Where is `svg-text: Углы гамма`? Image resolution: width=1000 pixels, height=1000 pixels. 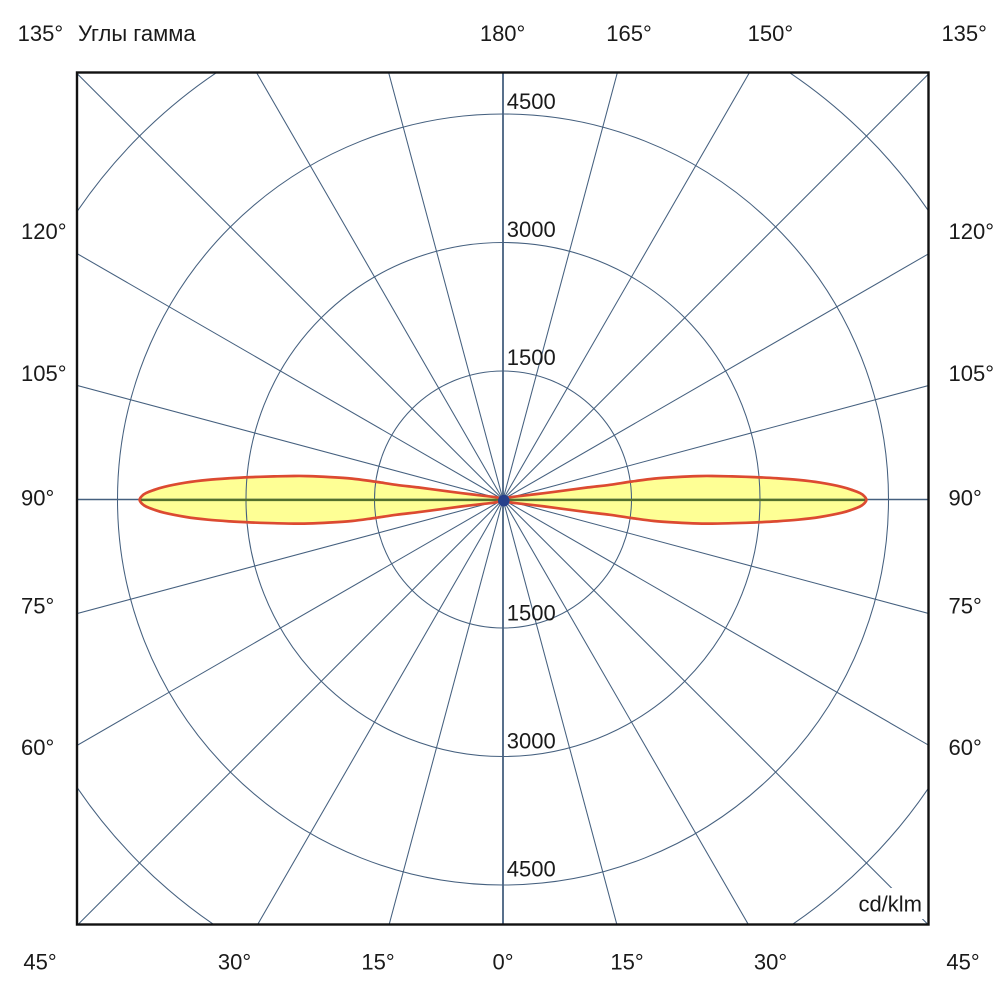 svg-text: Углы гамма is located at coordinates (137, 33).